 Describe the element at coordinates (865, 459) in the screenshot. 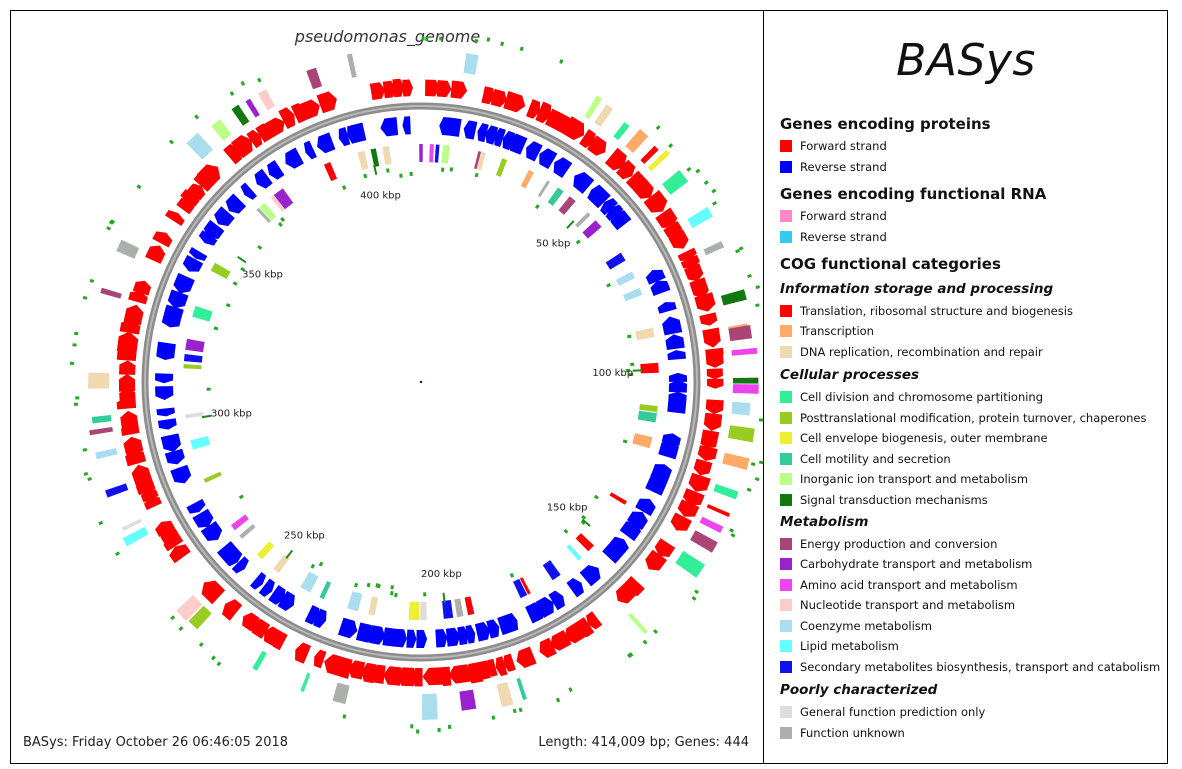

I see `legend-item: Cell motility and secretion` at that location.